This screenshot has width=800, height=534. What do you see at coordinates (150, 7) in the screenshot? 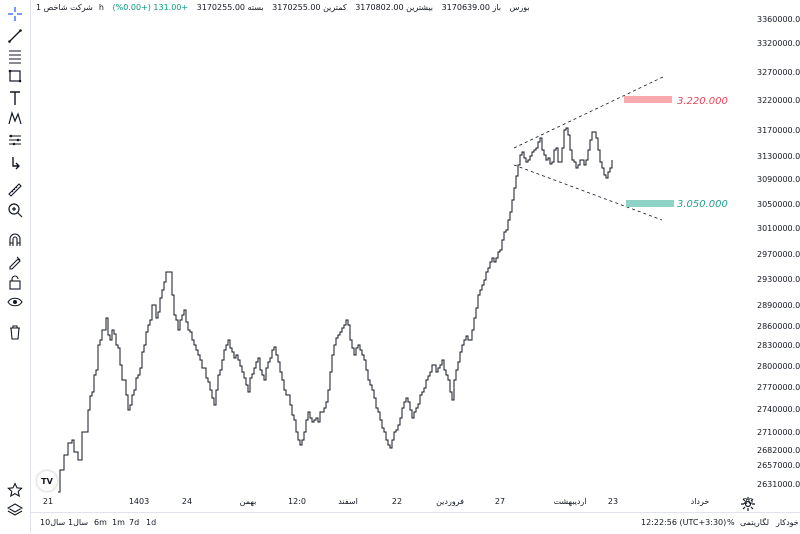
I see `change-value: +131.00 (+0.00%)` at bounding box center [150, 7].